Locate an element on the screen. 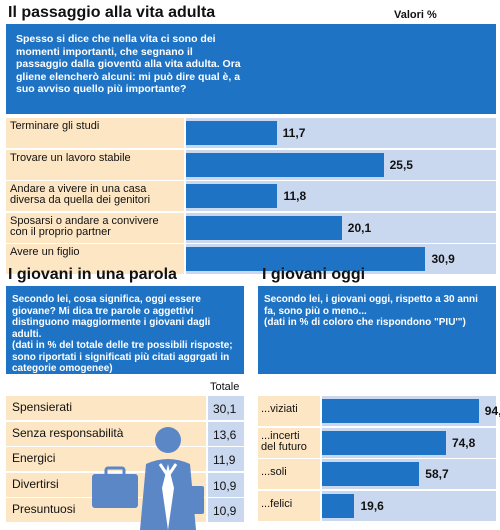 This screenshot has width=500, height=530. oggi-label-text: ...soli is located at coordinates (274, 472).